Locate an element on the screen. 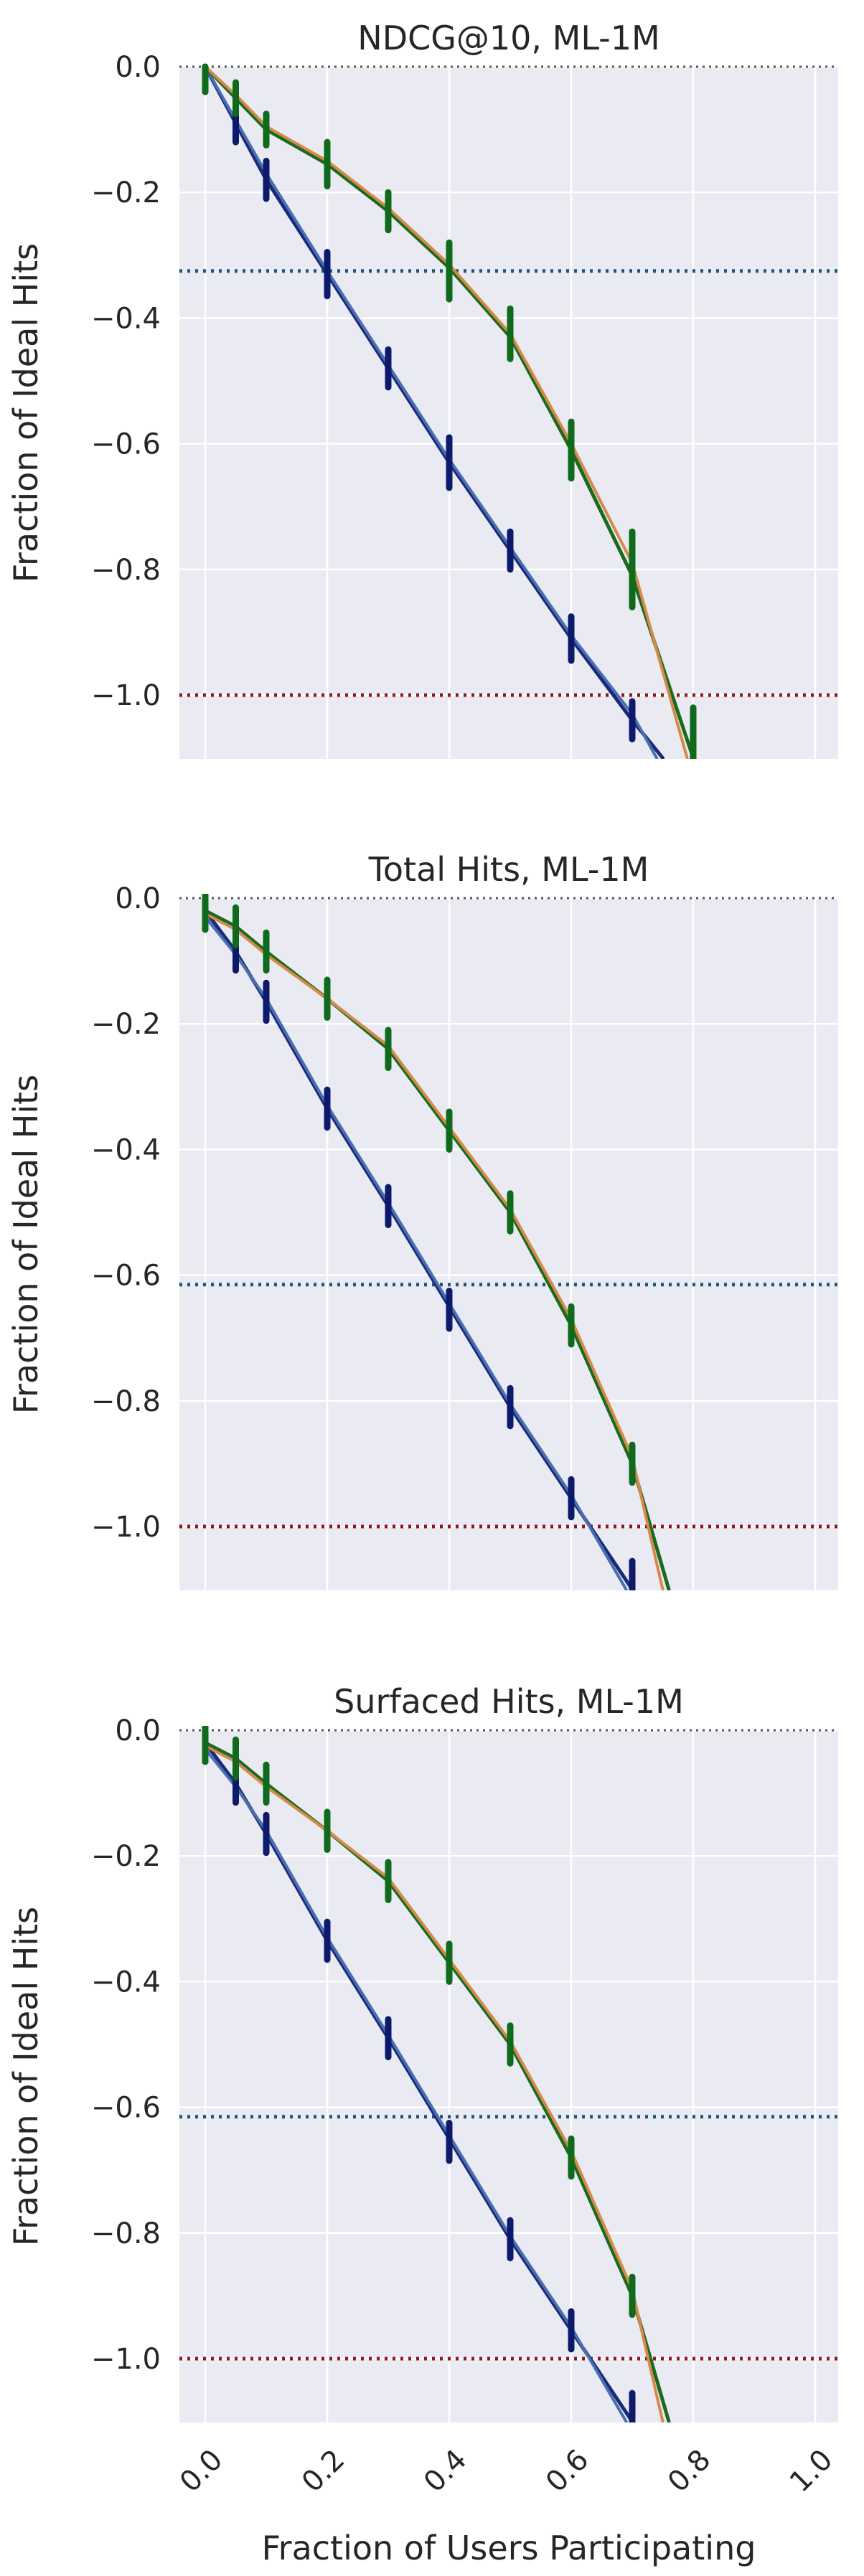 The height and width of the screenshot is (2576, 864). x-tick-label: 0.0 is located at coordinates (202, 2471).